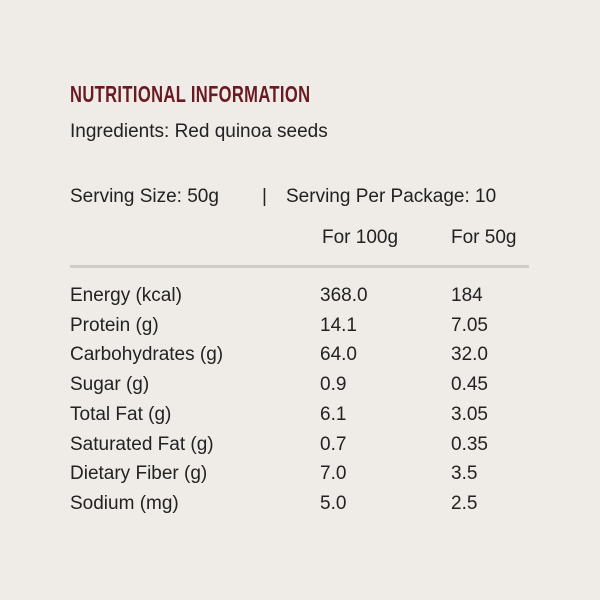 This screenshot has height=600, width=600. Describe the element at coordinates (126, 295) in the screenshot. I see `row-label: Energy (kcal)` at that location.